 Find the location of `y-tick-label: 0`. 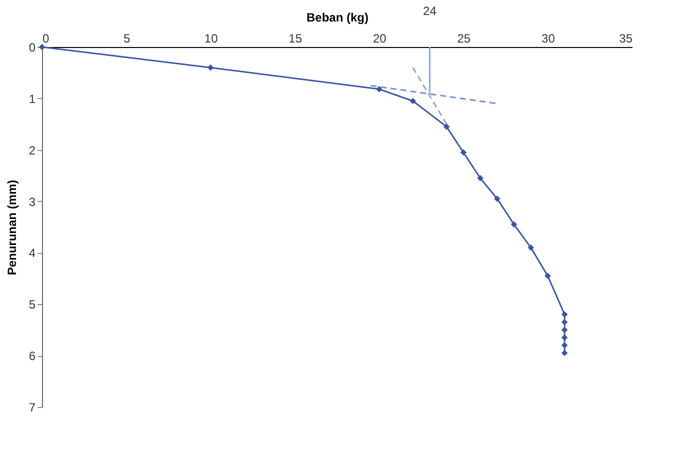

y-tick-label: 0 is located at coordinates (32, 47).